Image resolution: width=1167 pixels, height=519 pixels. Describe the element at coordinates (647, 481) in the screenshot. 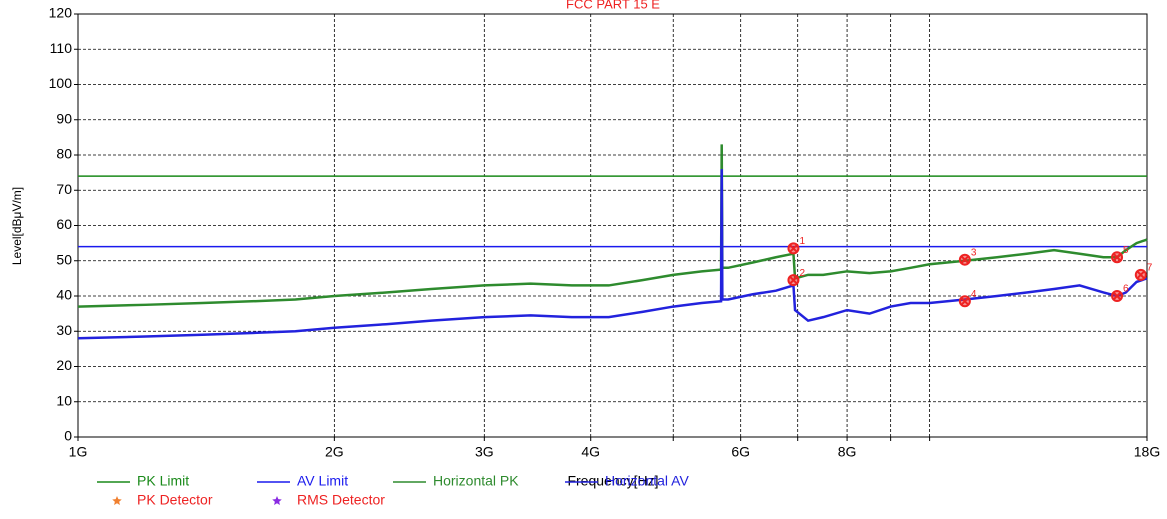

I see `legend-label: Horizontal AV` at that location.